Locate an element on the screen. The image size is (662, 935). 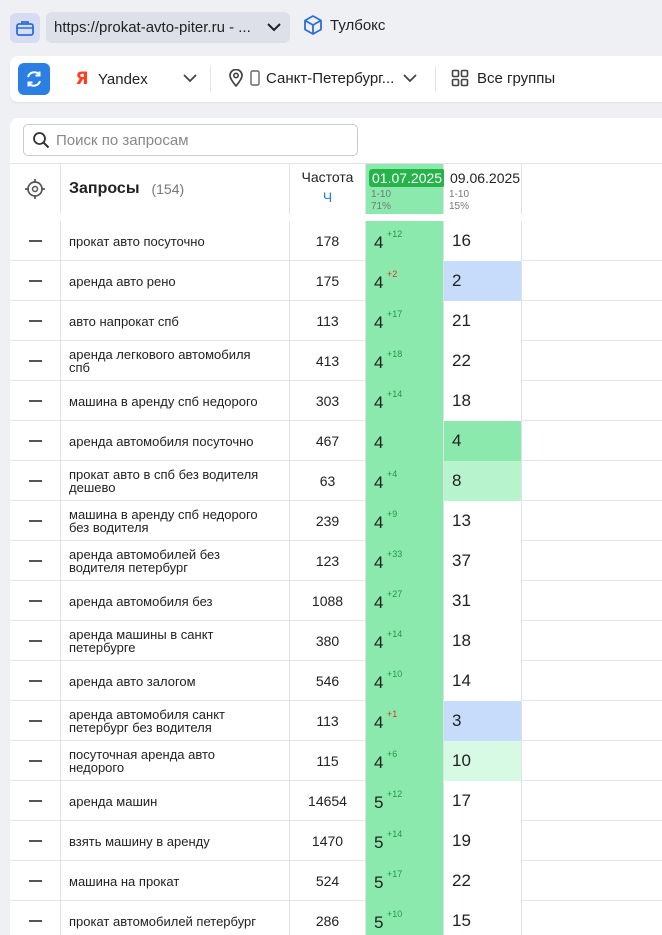
groups-select: Все группы is located at coordinates (503, 78).